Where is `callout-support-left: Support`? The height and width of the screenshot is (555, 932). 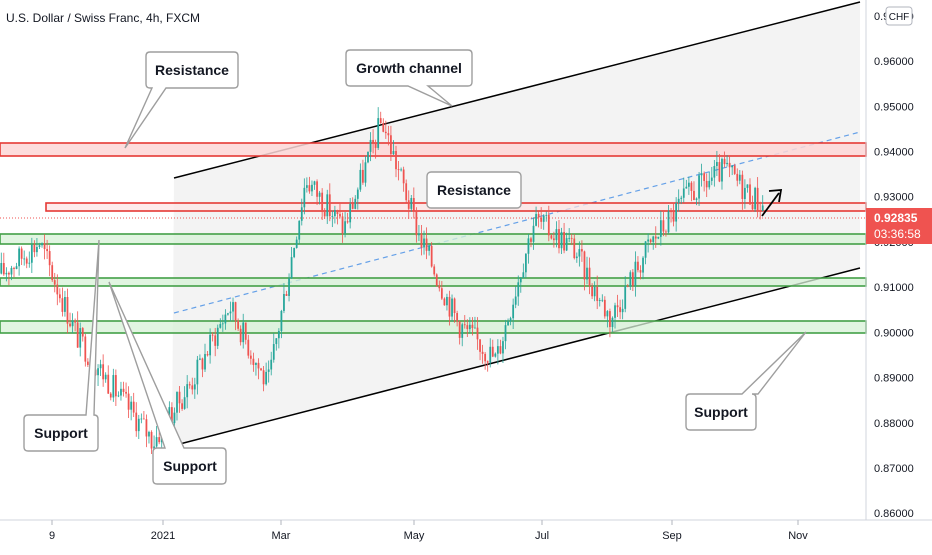
callout-support-left: Support is located at coordinates (61, 345).